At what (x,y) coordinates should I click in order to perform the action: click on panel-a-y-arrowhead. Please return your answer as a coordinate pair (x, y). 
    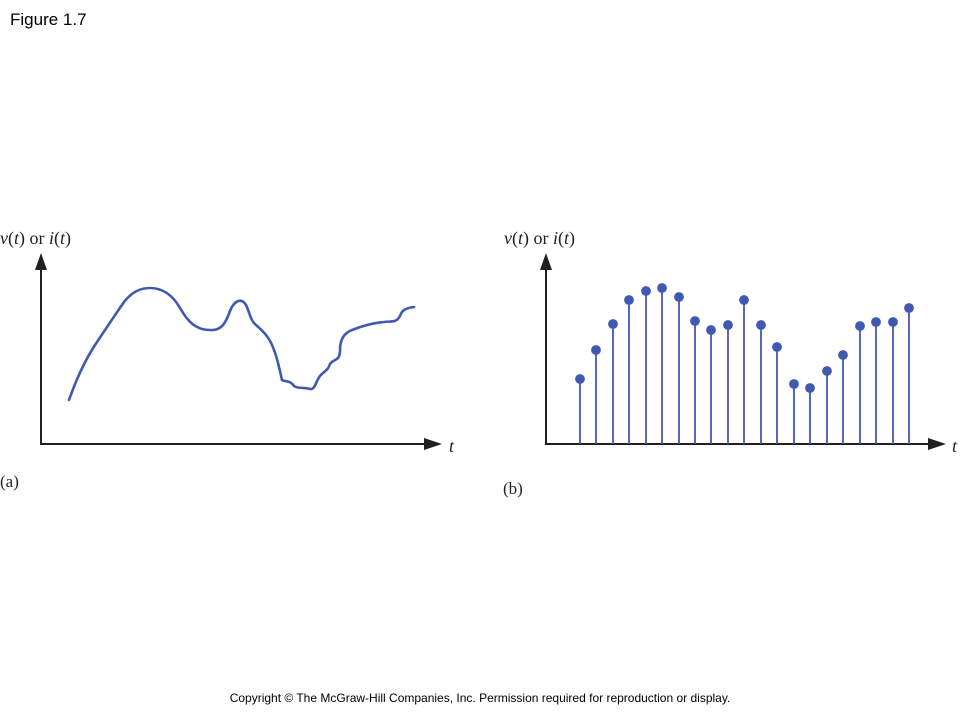
    Looking at the image, I should click on (41, 261).